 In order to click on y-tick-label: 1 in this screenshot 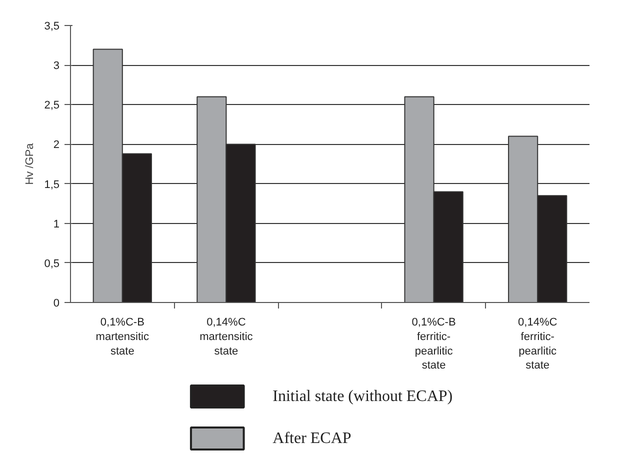, I will do `click(56, 224)`.